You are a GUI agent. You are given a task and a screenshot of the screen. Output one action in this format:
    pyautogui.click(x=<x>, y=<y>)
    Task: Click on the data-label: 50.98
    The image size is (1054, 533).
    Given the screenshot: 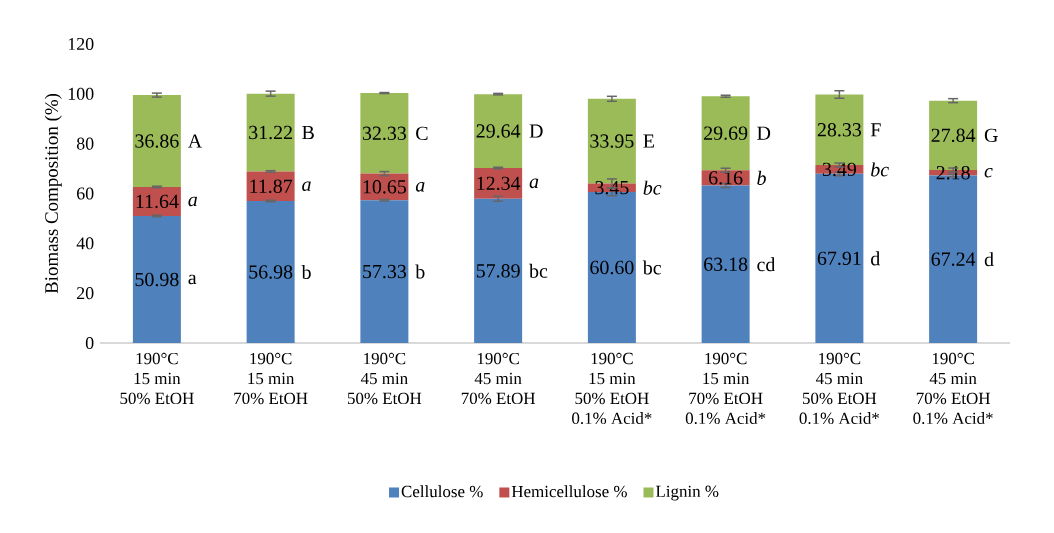 What is the action you would take?
    pyautogui.click(x=157, y=279)
    